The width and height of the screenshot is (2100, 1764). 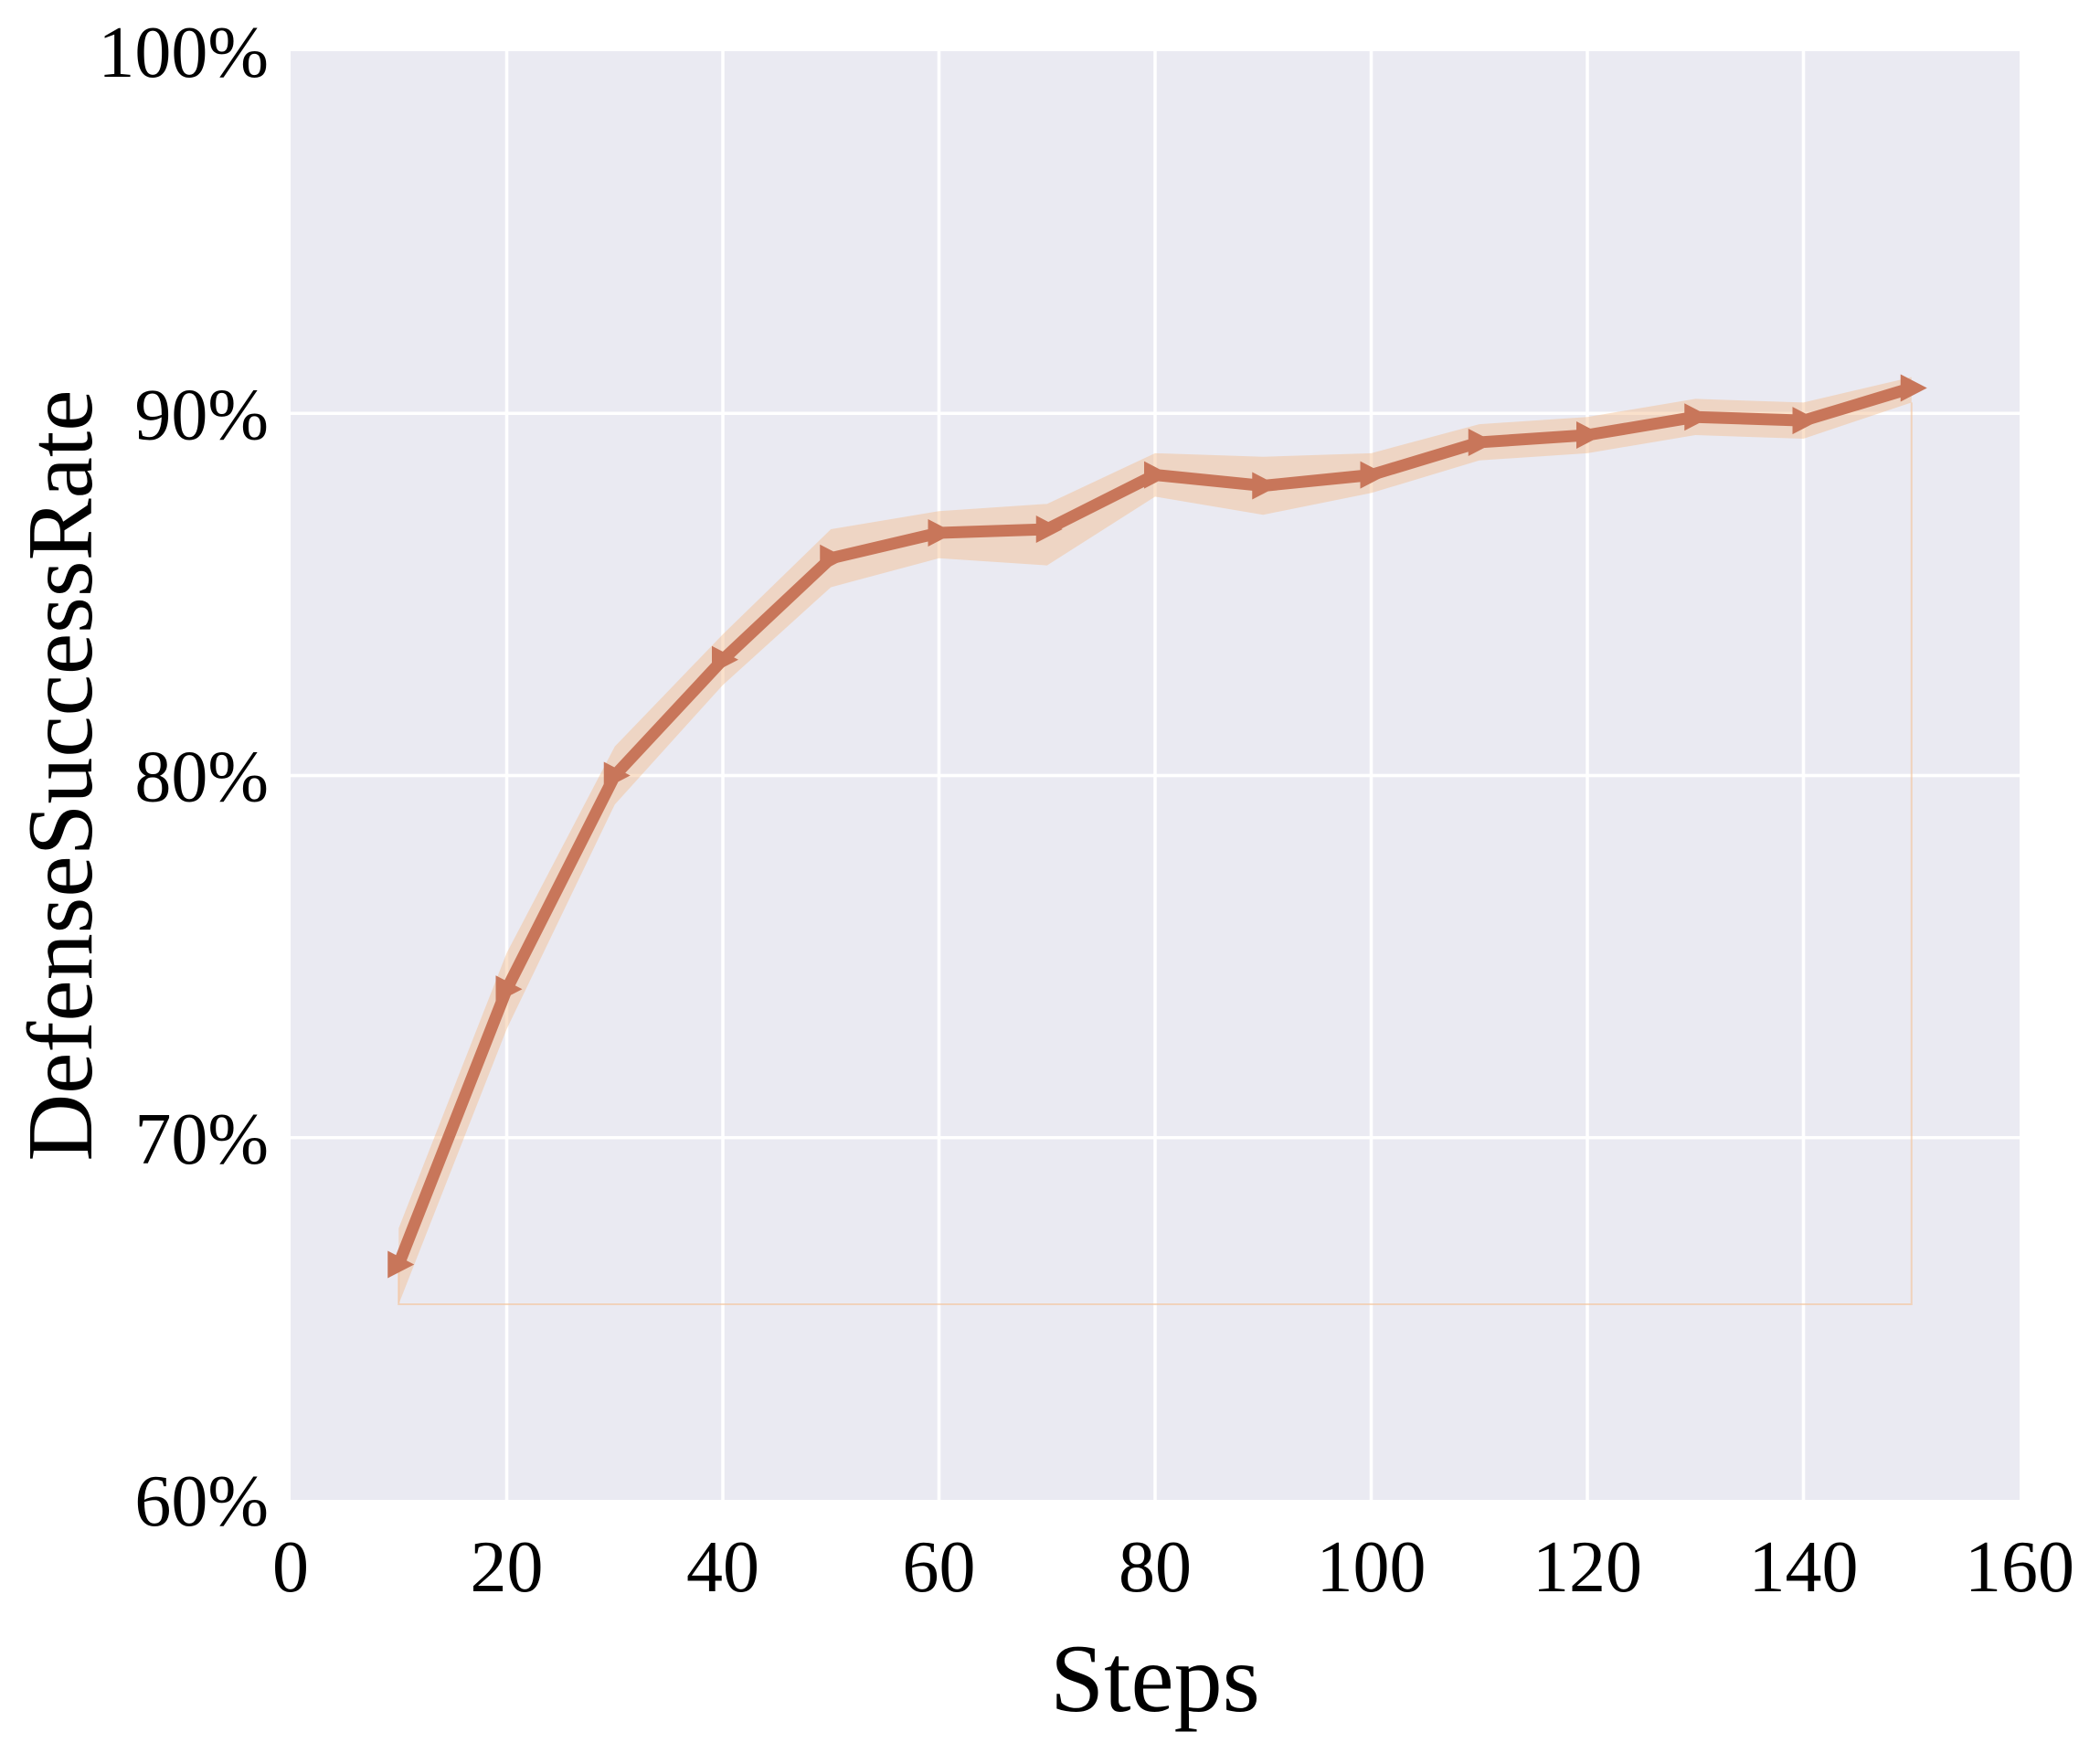 I want to click on y-tick-label: 80%, so click(x=201, y=778).